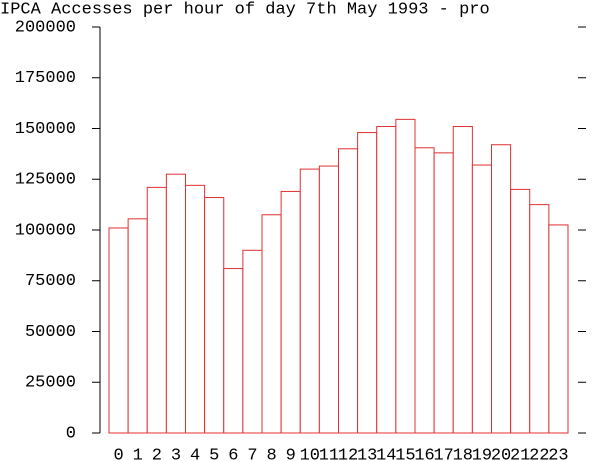 This screenshot has height=461, width=613. I want to click on x-tick-label: 11, so click(329, 453).